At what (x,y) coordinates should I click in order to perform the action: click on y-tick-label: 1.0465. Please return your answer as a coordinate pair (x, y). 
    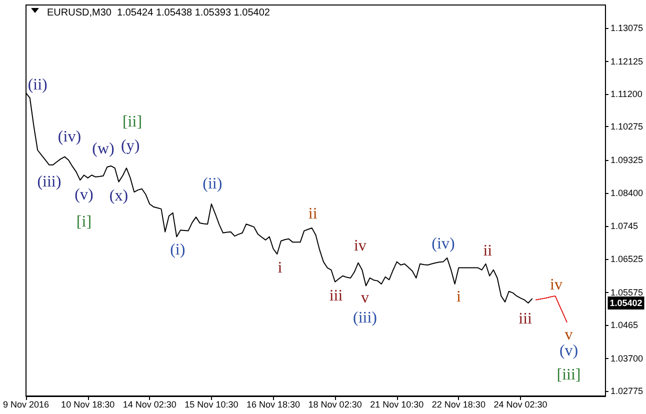
    Looking at the image, I should click on (624, 325).